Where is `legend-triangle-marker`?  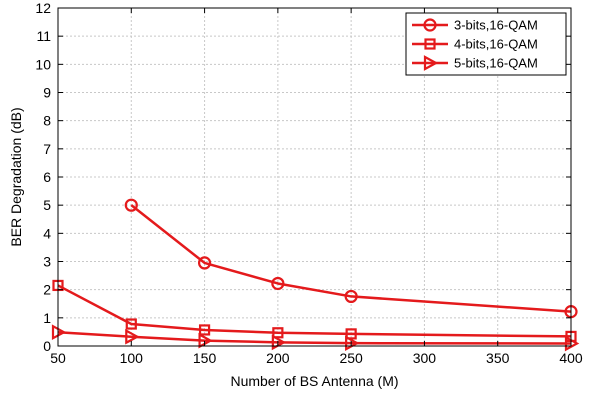 legend-triangle-marker is located at coordinates (431, 63).